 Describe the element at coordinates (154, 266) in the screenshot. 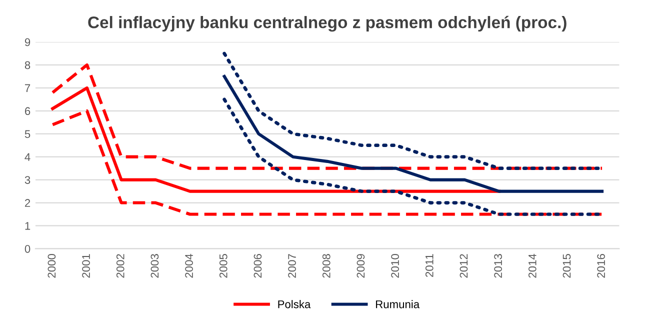

I see `x-tick-label: 2003` at that location.